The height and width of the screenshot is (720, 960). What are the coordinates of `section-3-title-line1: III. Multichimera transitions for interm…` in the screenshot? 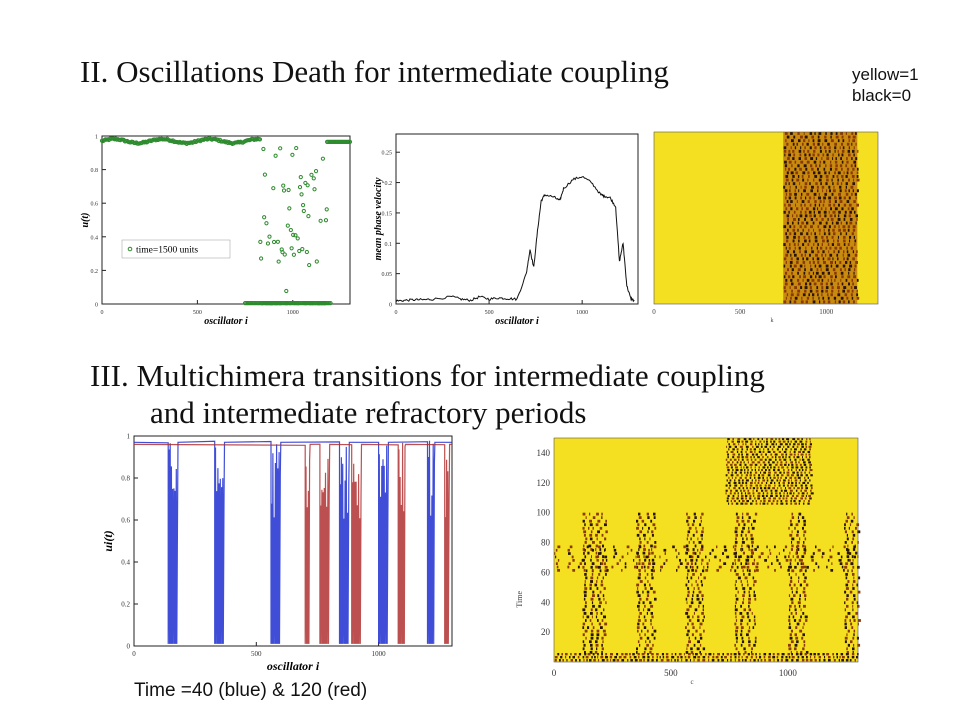 It's located at (427, 375).